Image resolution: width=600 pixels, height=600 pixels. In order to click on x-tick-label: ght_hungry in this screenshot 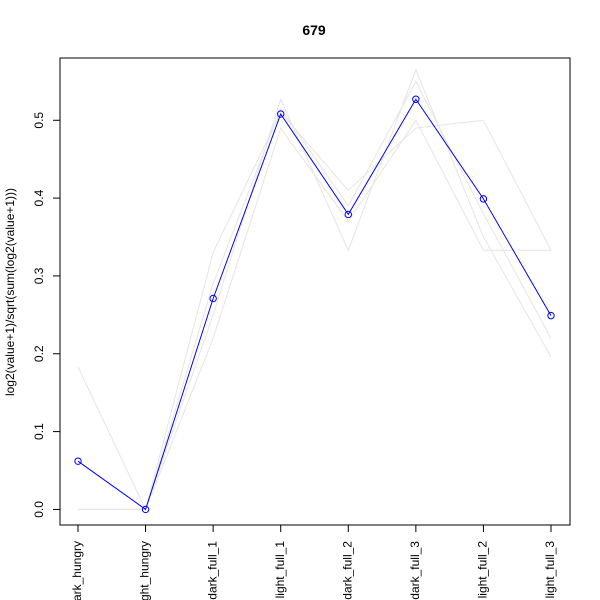, I will do `click(145, 570)`.